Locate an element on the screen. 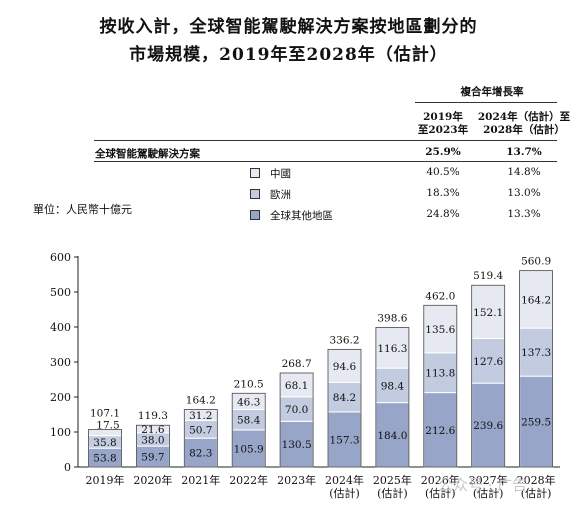  data-label: 53.8 is located at coordinates (104, 459).